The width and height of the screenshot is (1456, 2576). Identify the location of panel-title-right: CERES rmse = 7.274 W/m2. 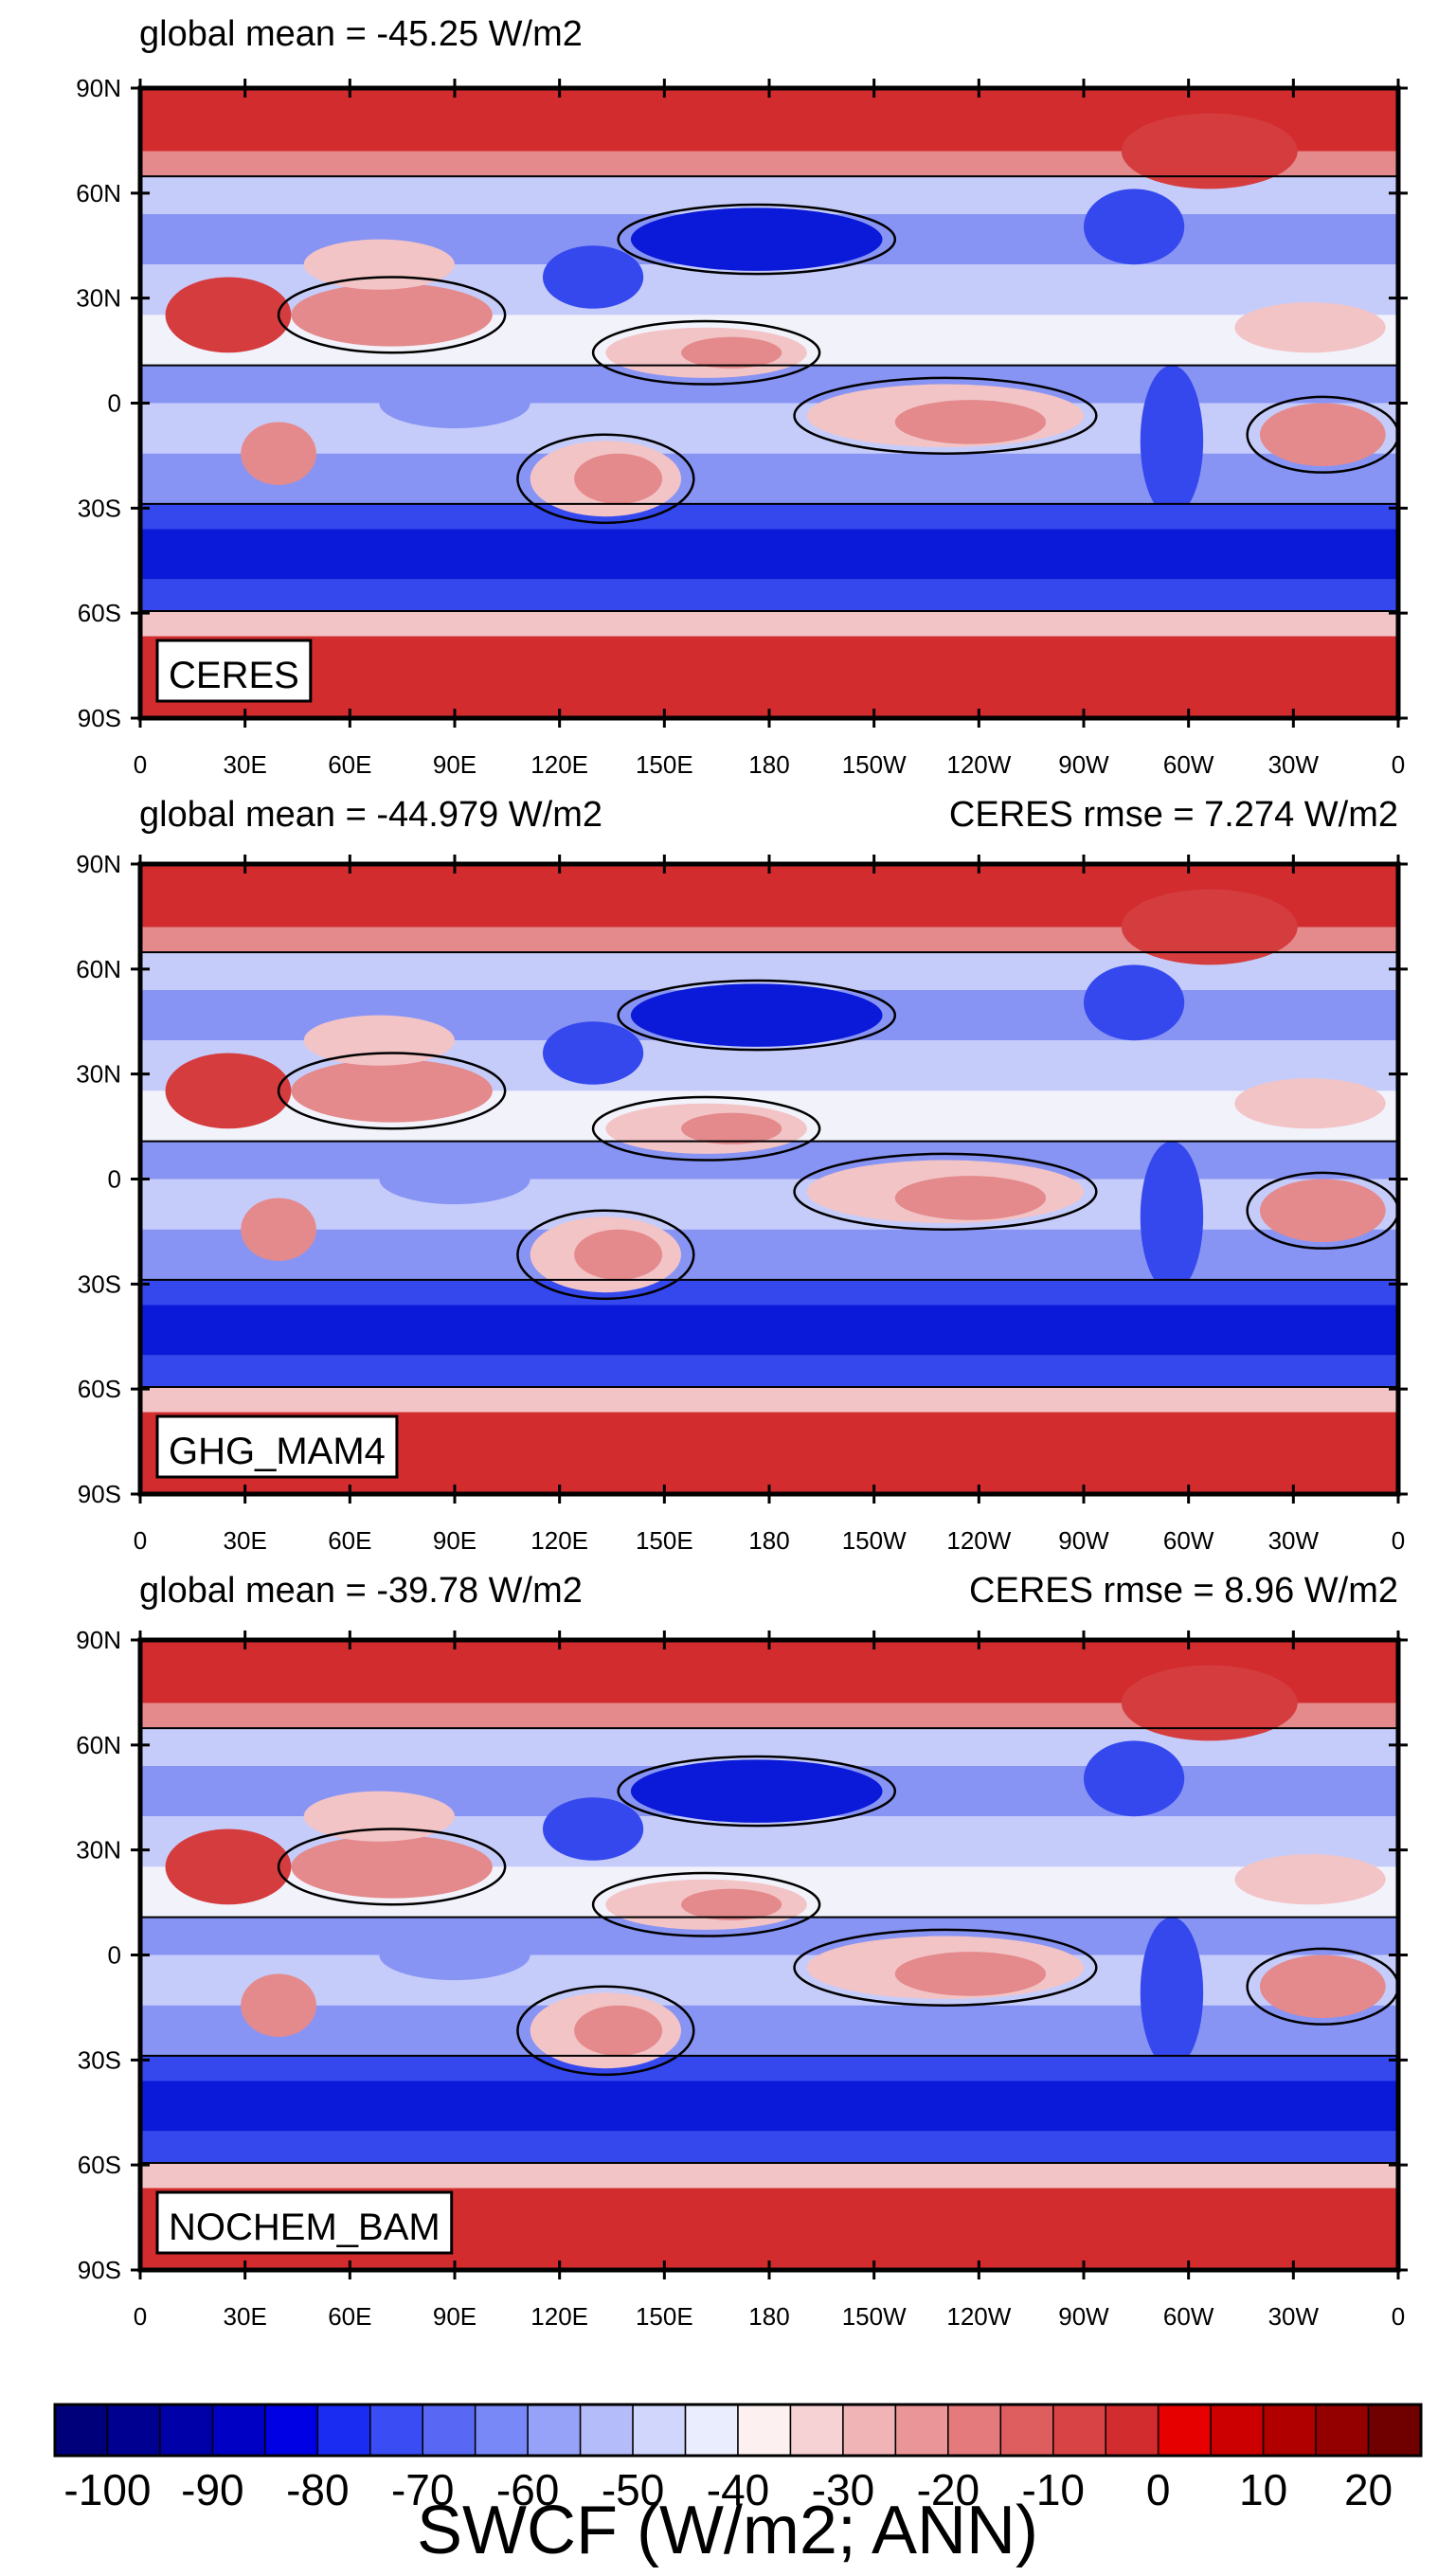
(1173, 815).